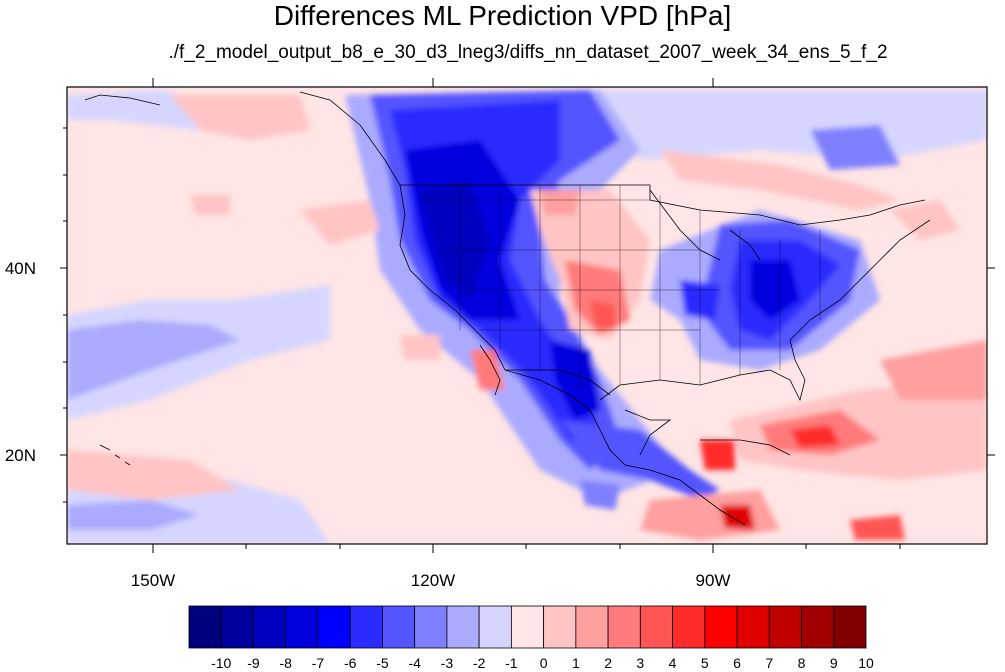  What do you see at coordinates (433, 580) in the screenshot?
I see `lon-label-120w: 120W` at bounding box center [433, 580].